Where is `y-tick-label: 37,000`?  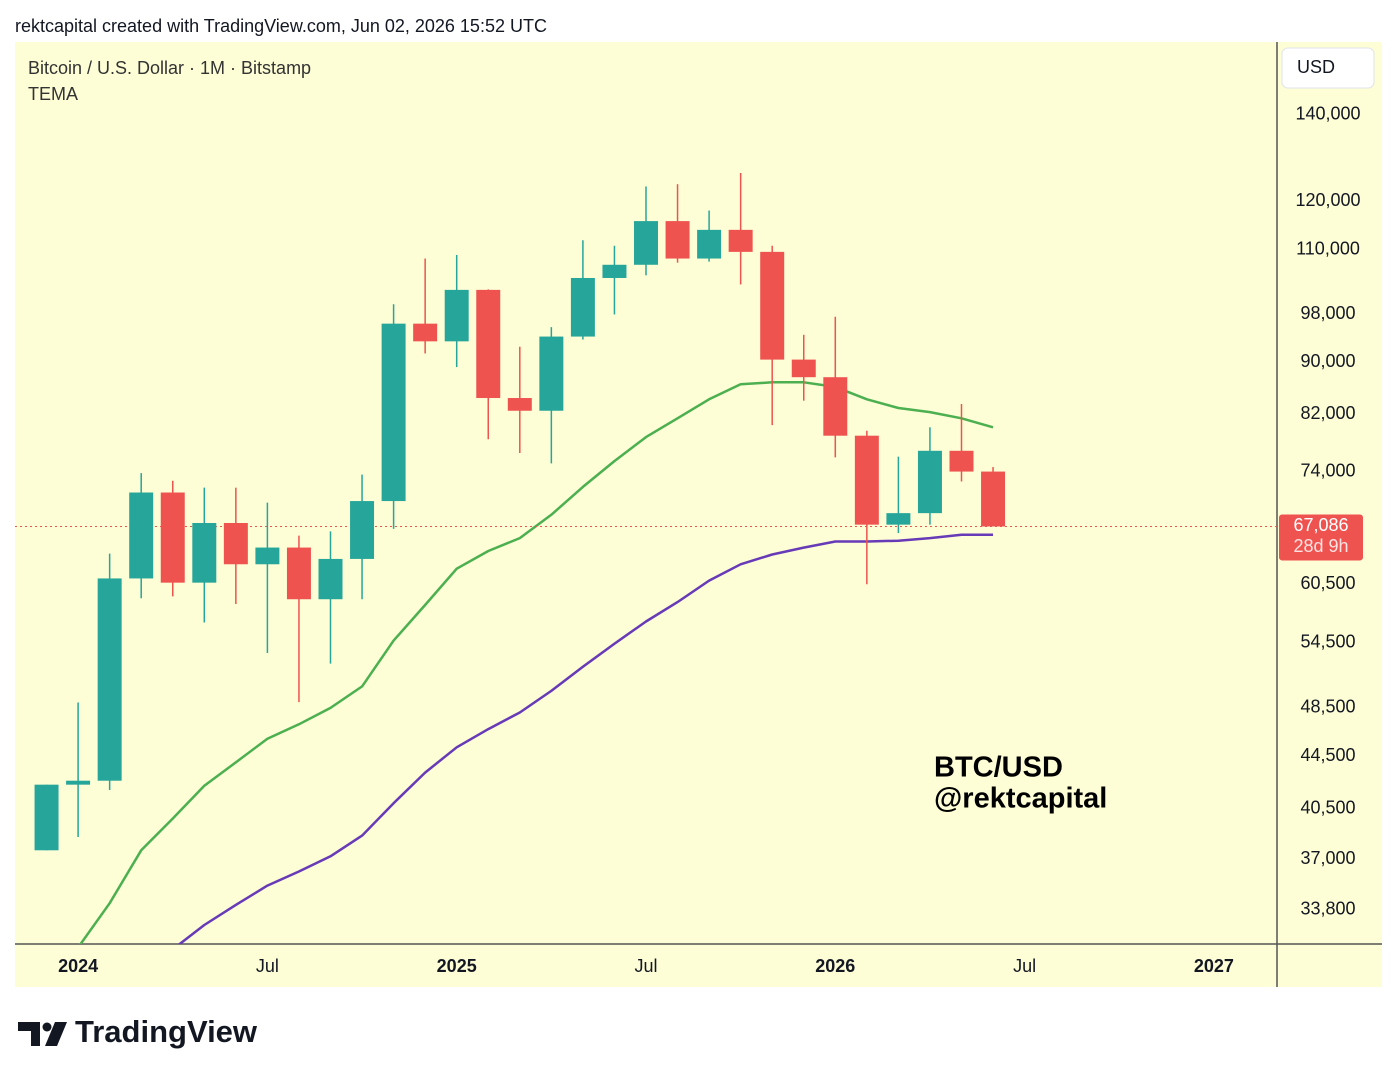 y-tick-label: 37,000 is located at coordinates (1327, 858).